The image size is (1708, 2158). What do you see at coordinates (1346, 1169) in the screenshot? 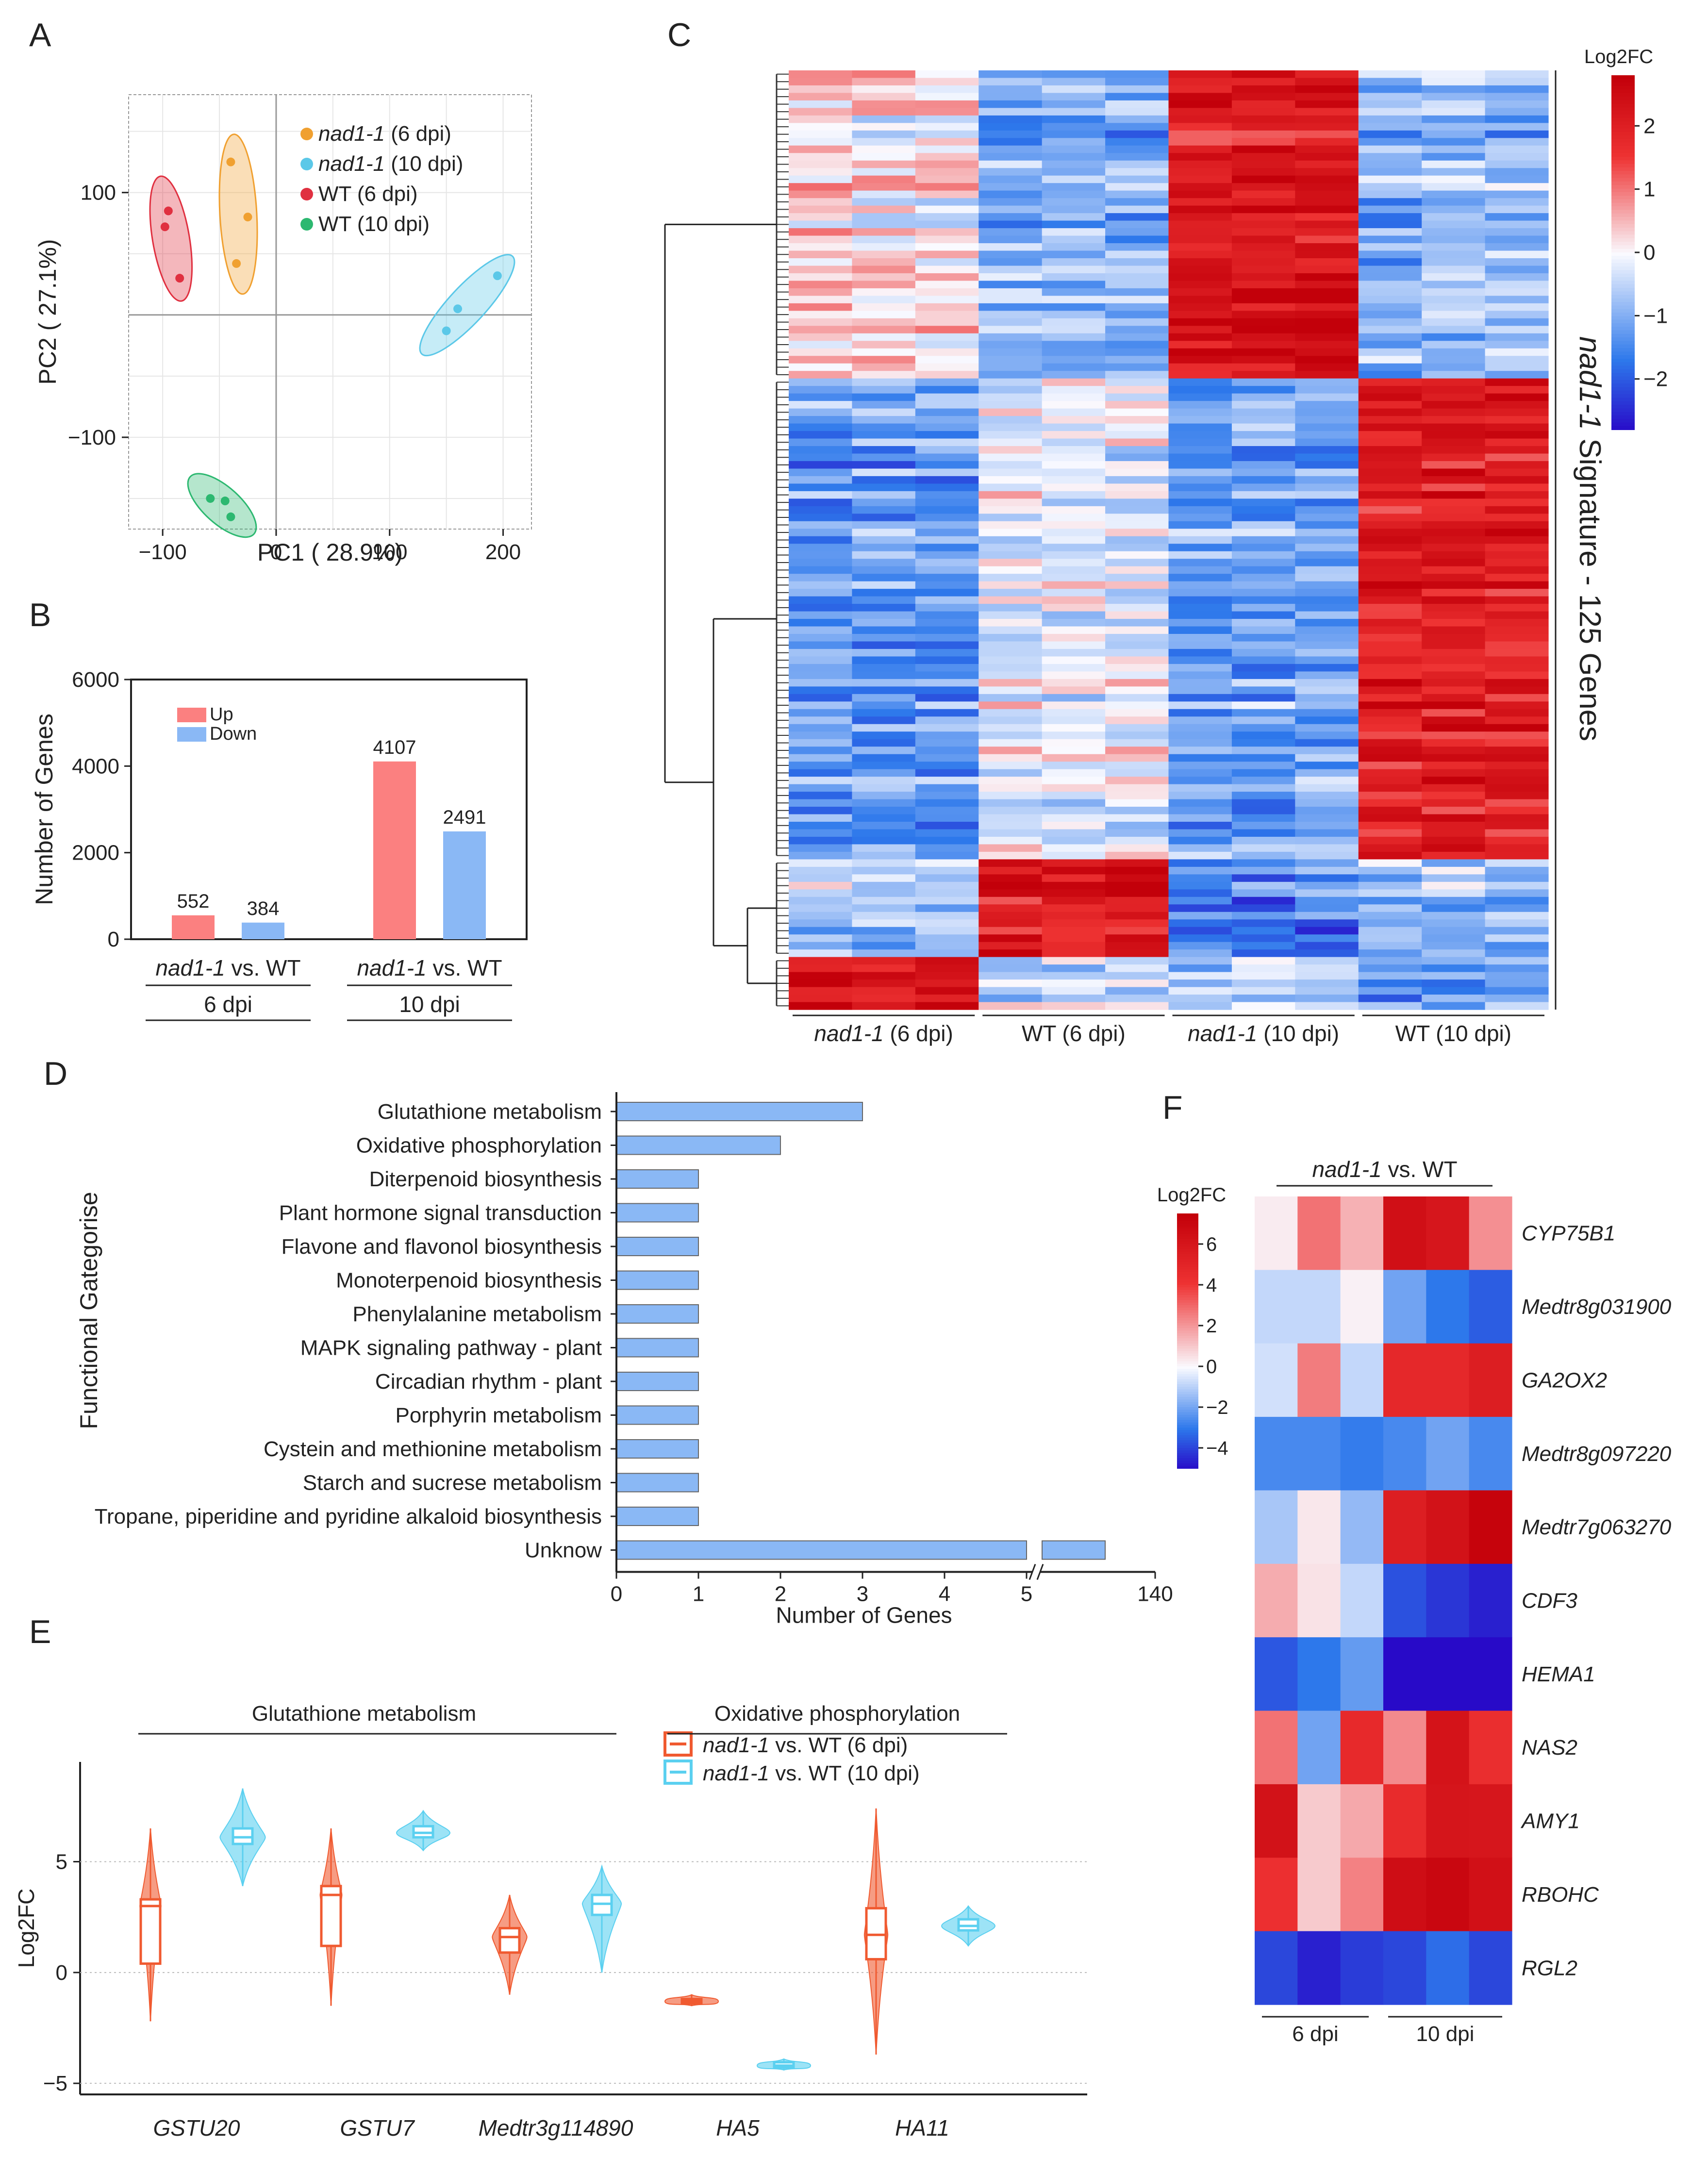
I see `comparison-header-italic: nad1-1` at bounding box center [1346, 1169].